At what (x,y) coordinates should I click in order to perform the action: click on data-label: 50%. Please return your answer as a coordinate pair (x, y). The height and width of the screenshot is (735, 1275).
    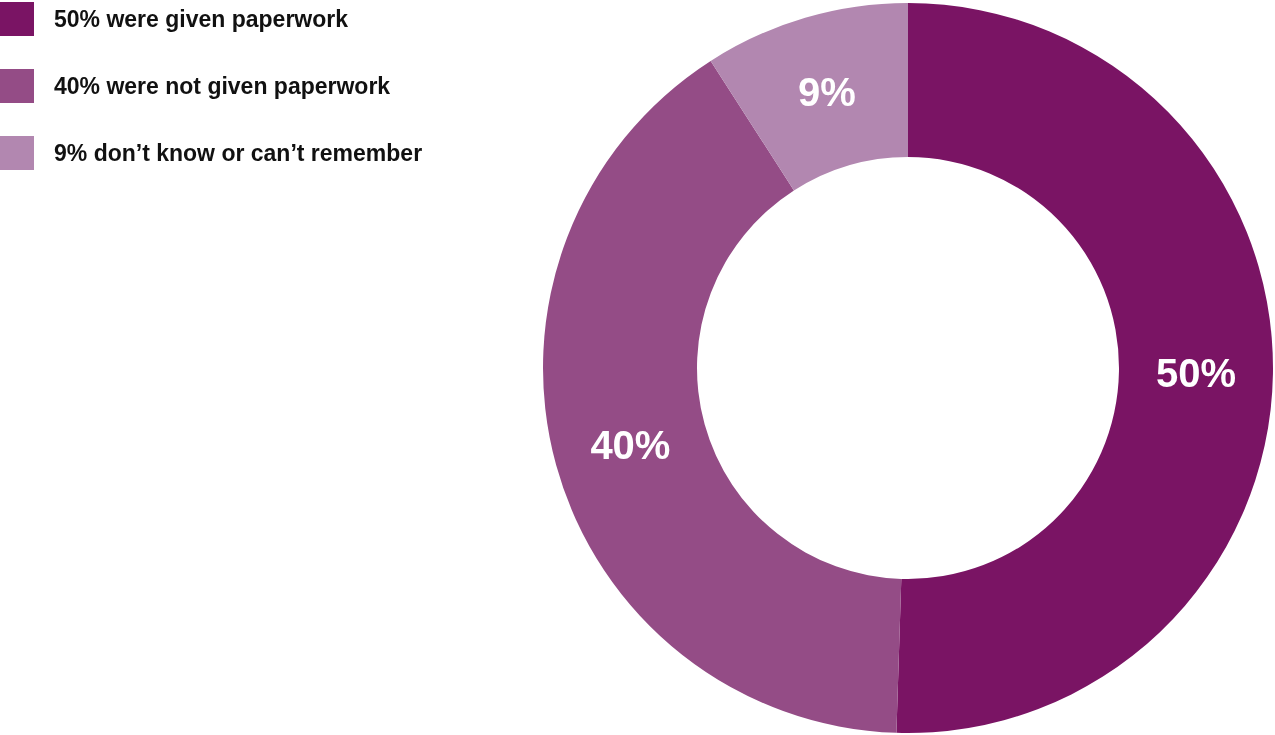
    Looking at the image, I should click on (1195, 372).